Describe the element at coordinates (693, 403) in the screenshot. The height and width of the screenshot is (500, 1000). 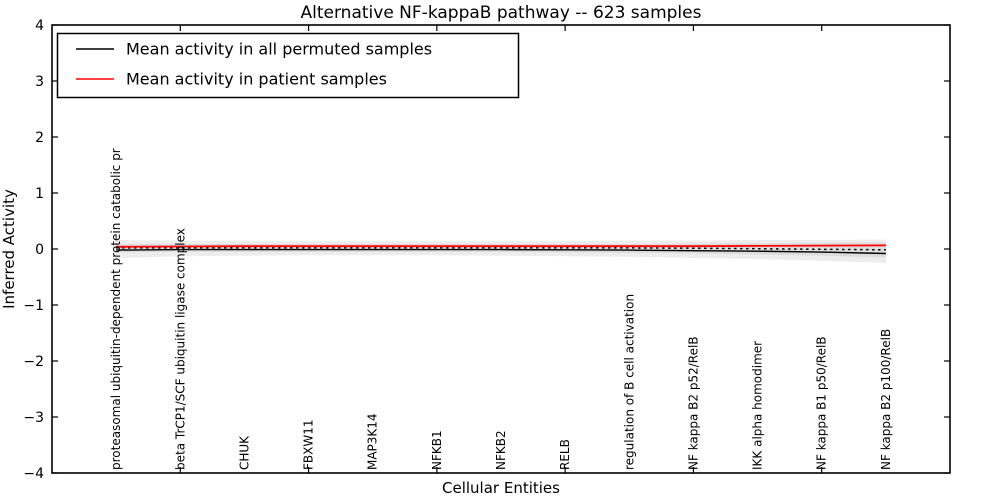
I see `category-tick-label: NF kappa B2 p52/RelB` at that location.